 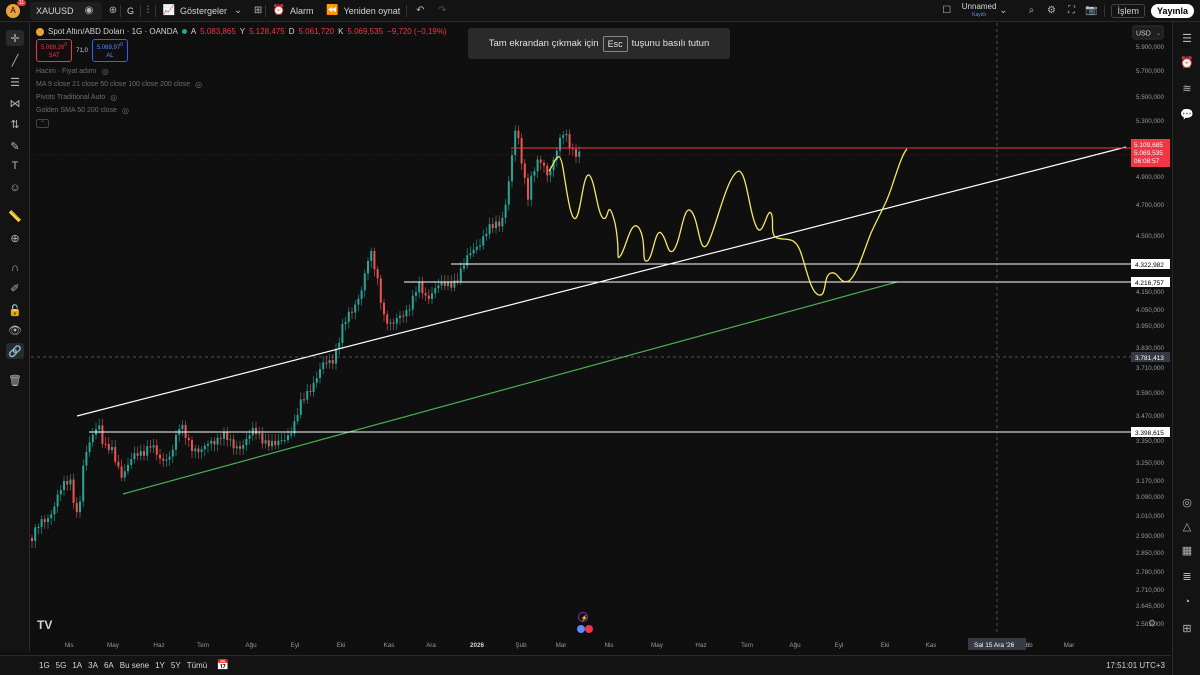 I want to click on currency-selector: USD ⌄, so click(x=1148, y=32).